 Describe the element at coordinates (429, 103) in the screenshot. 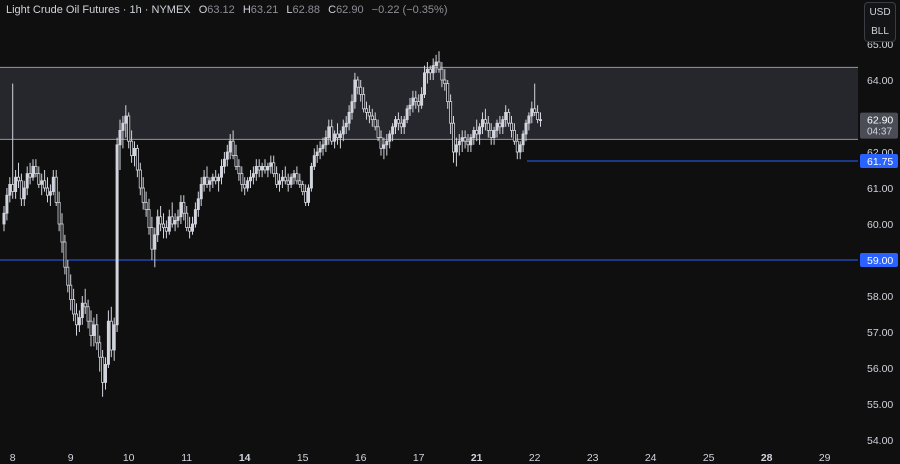

I see `resistance-zone` at that location.